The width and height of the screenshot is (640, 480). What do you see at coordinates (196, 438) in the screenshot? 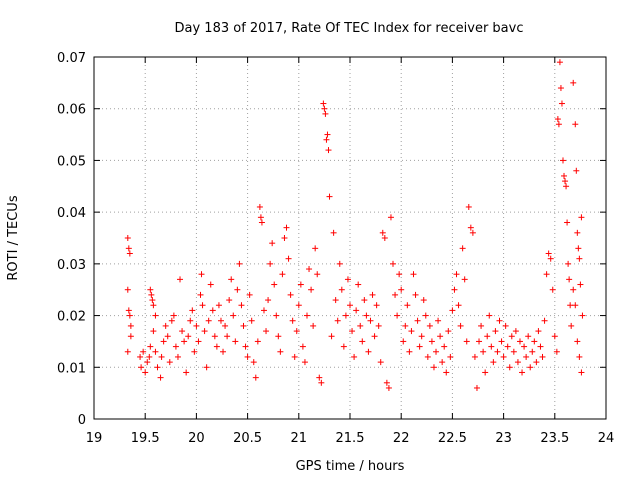
I see `x-tick-label: 20` at bounding box center [196, 438].